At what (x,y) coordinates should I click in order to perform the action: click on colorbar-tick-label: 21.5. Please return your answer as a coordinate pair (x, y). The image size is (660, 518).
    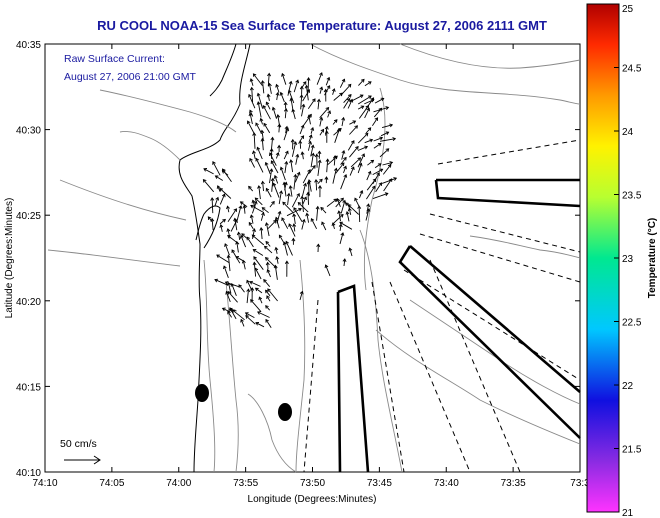
    Looking at the image, I should click on (632, 450).